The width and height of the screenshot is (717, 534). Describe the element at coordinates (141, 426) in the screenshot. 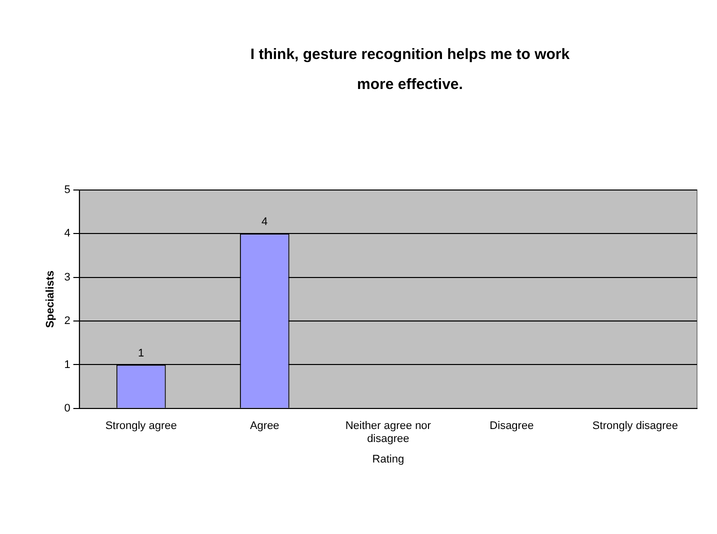

I see `x-tick-label: Strongly agree` at that location.